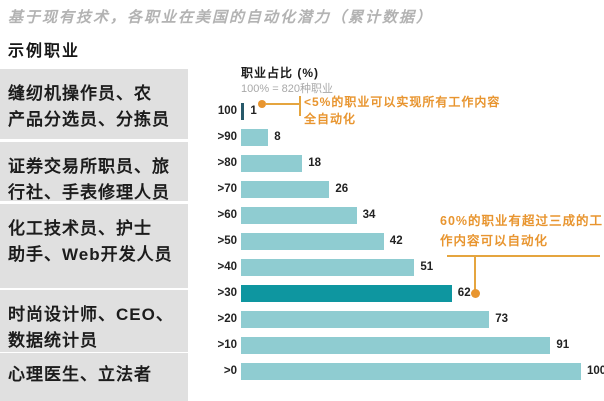  I want to click on bar-row: 100 1, so click(403, 111).